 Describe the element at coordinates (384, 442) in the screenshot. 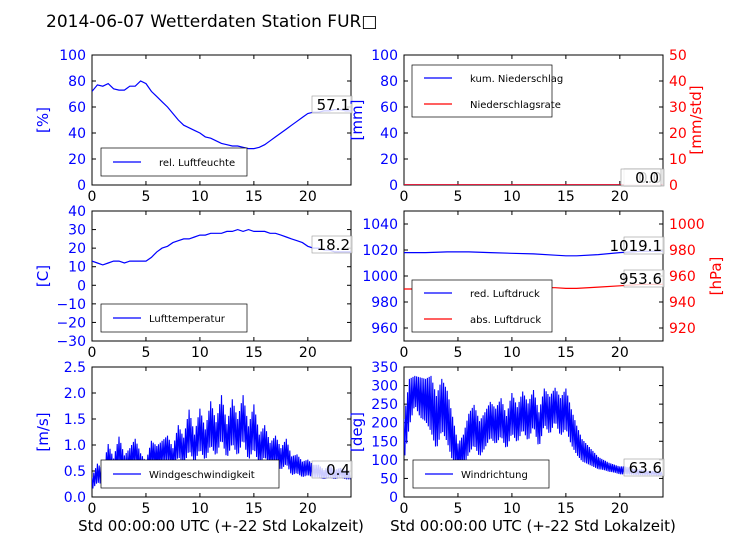

I see `y-tick-label: 150` at that location.